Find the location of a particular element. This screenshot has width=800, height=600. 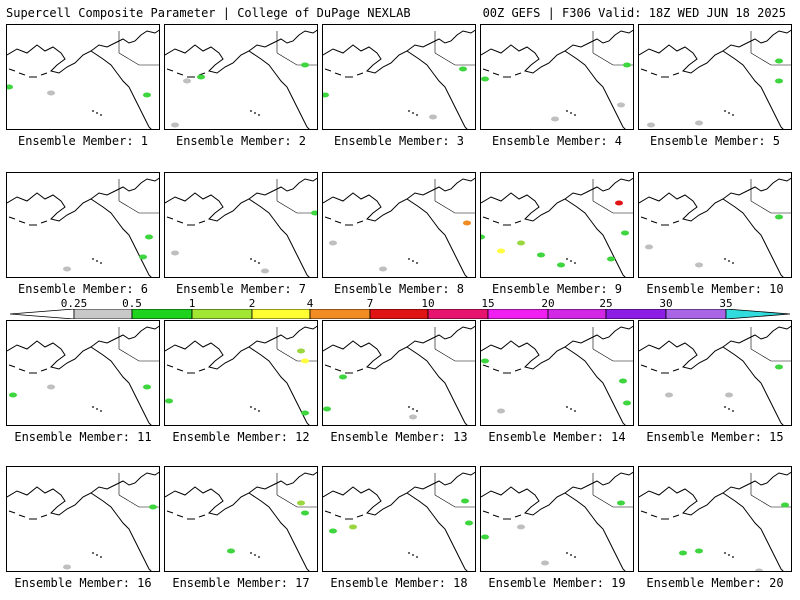

member-caption: Ensemble Member: 8 is located at coordinates (399, 289).